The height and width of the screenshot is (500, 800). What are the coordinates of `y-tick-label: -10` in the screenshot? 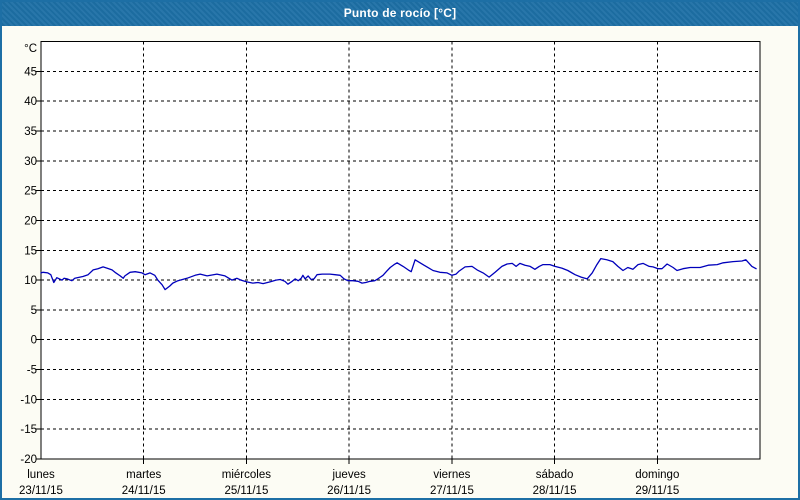 It's located at (28, 400).